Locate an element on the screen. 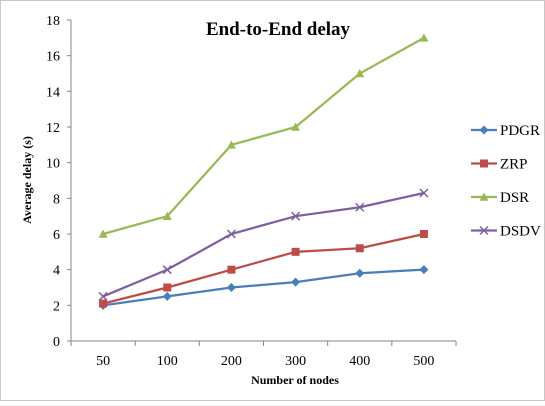 The height and width of the screenshot is (406, 545). y-axis-label: Average delay (s) is located at coordinates (27, 180).